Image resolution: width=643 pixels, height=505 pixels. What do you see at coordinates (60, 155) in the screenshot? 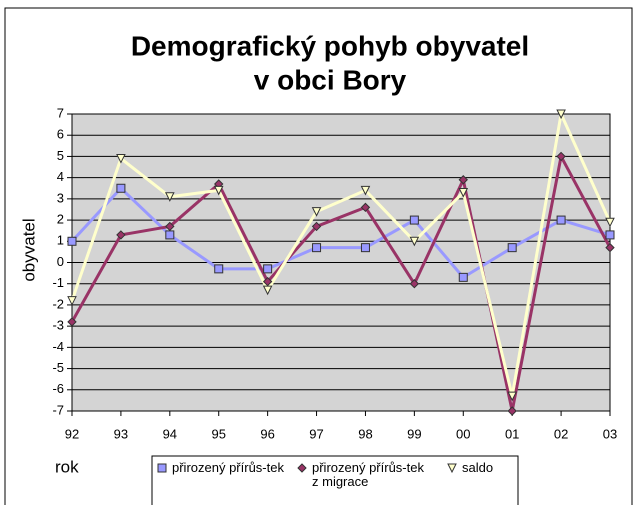
I see `y-tick-label: 5` at bounding box center [60, 155].